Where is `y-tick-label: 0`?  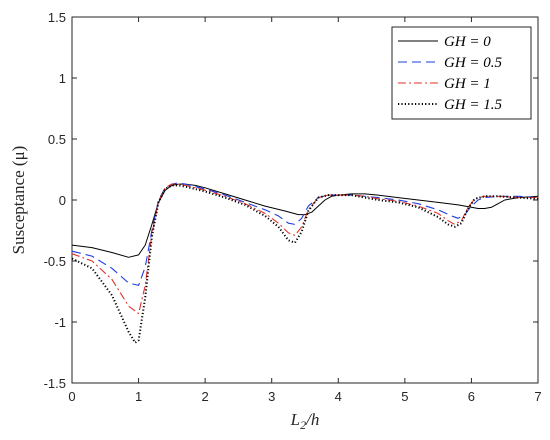
y-tick-label: 0 is located at coordinates (62, 200).